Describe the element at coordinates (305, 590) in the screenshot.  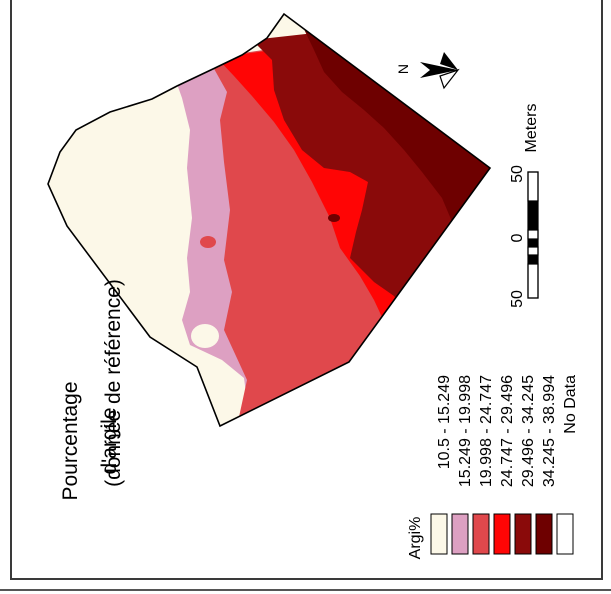
I see `bottom-rule` at that location.